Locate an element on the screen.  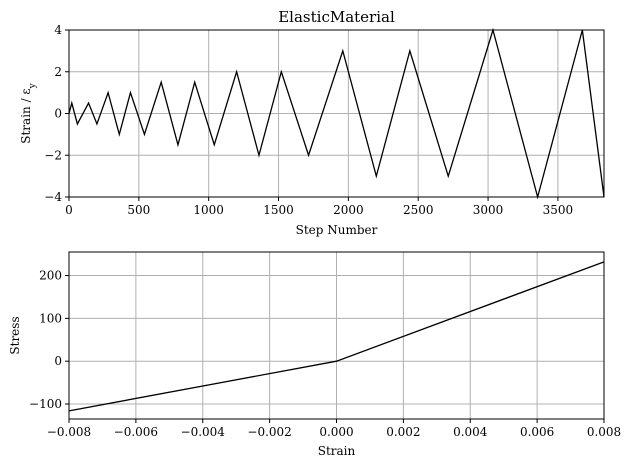
x-tick-label: −0.006 is located at coordinates (136, 432).